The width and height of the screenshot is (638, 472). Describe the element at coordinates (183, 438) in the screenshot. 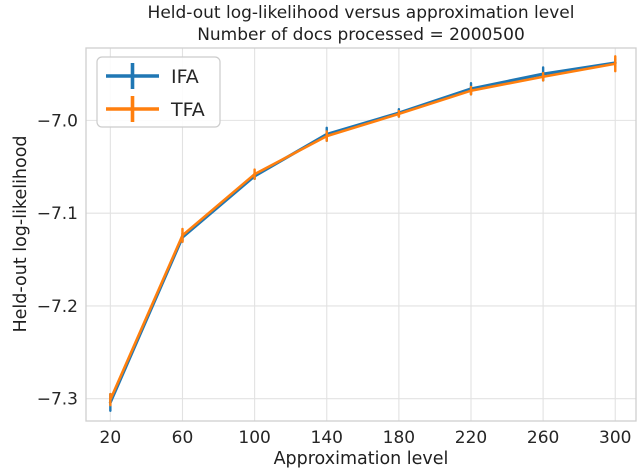

I see `x-tick-label: 60` at that location.